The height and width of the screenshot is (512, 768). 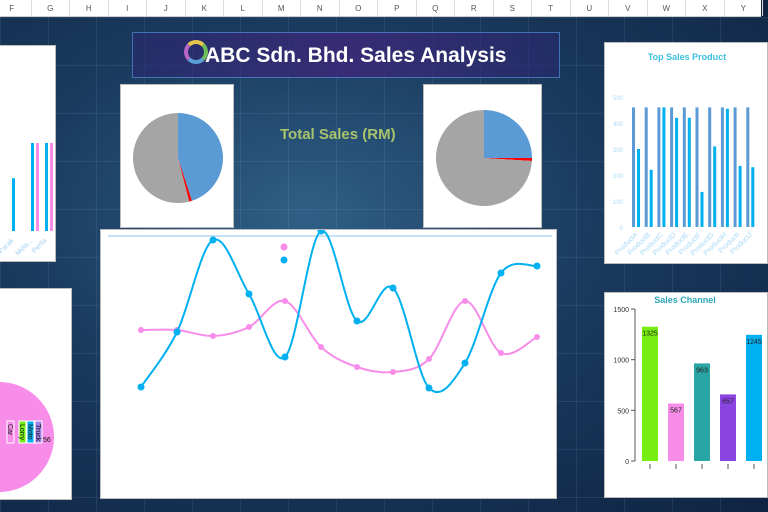 I want to click on y-tick-label: 1500, so click(x=621, y=310).